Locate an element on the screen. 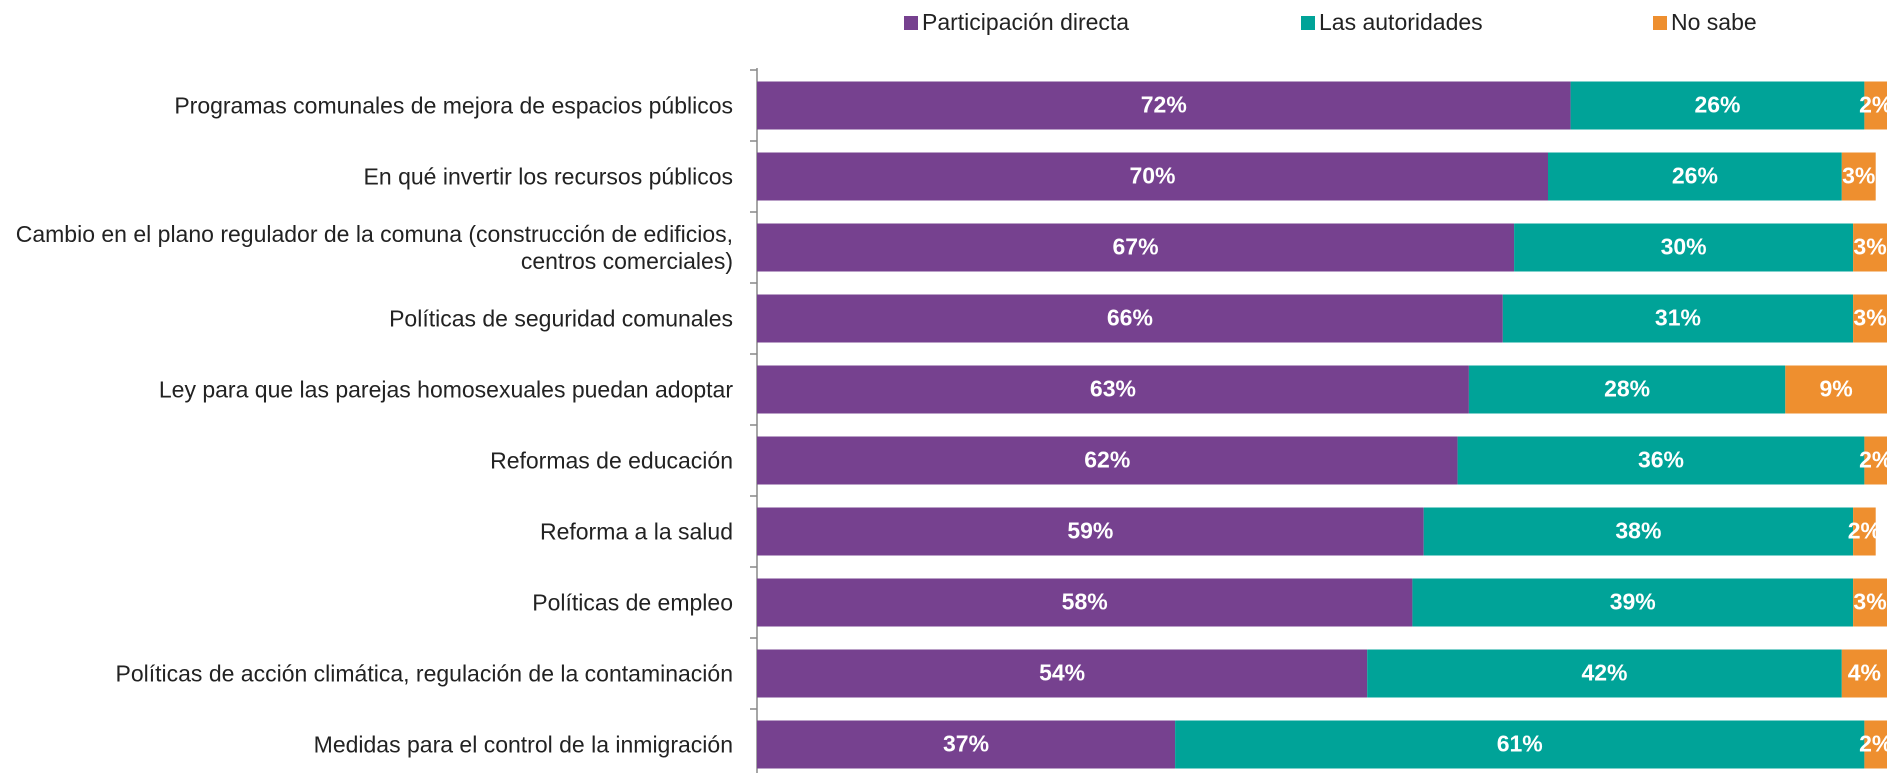 The width and height of the screenshot is (1890, 773). value-label: 37% is located at coordinates (966, 744).